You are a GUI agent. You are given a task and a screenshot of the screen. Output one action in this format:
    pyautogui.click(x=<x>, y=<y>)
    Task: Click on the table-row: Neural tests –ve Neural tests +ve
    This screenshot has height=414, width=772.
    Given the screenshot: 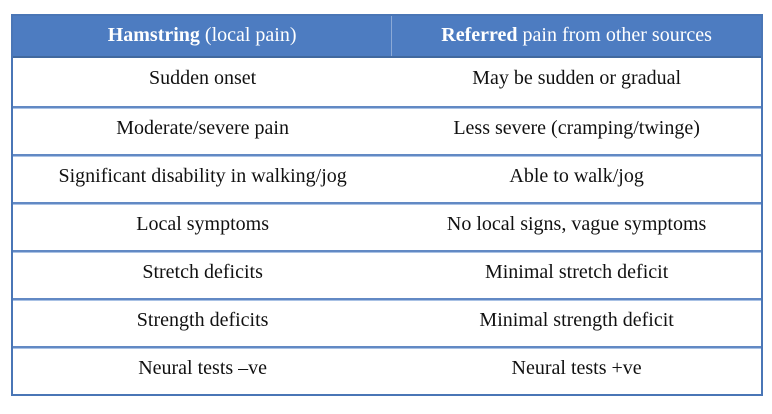 What is the action you would take?
    pyautogui.click(x=387, y=370)
    